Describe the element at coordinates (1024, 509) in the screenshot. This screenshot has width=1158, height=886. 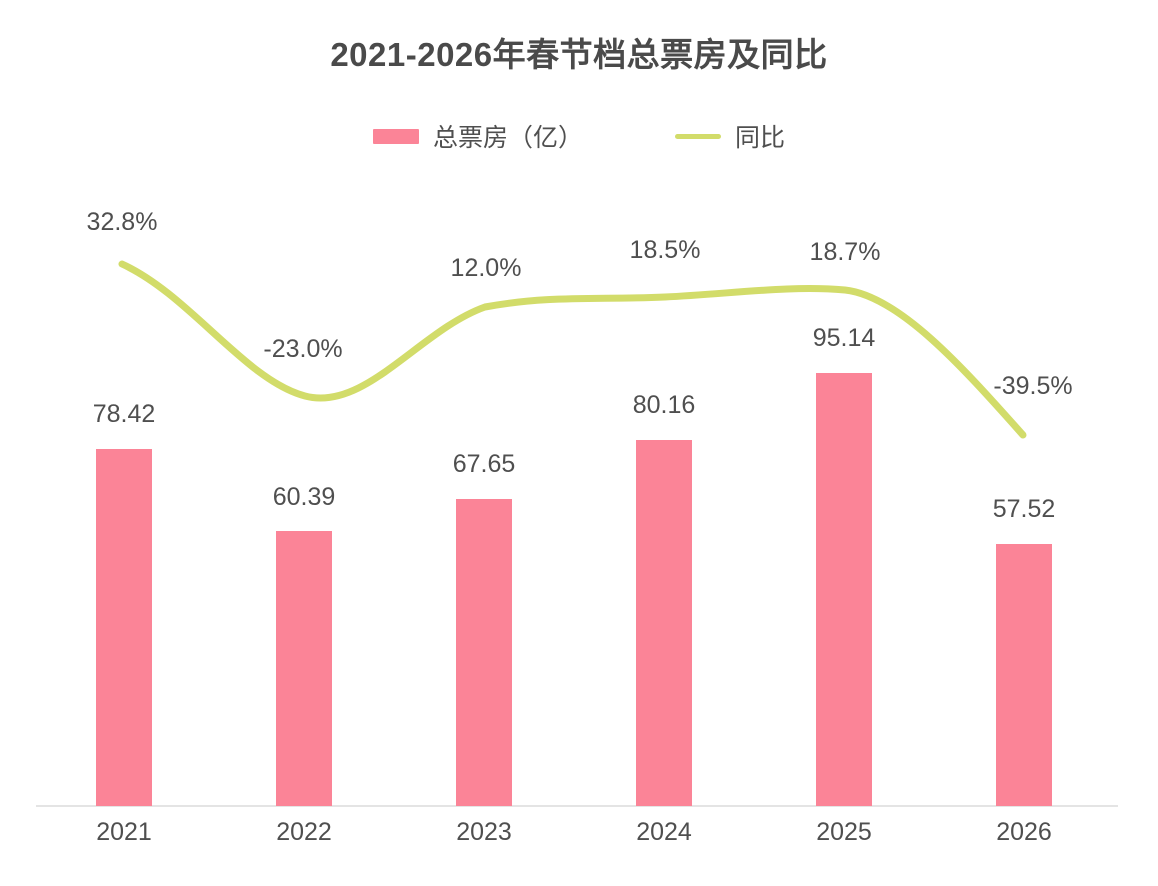
I see `bar-value-2026: 57.52` at that location.